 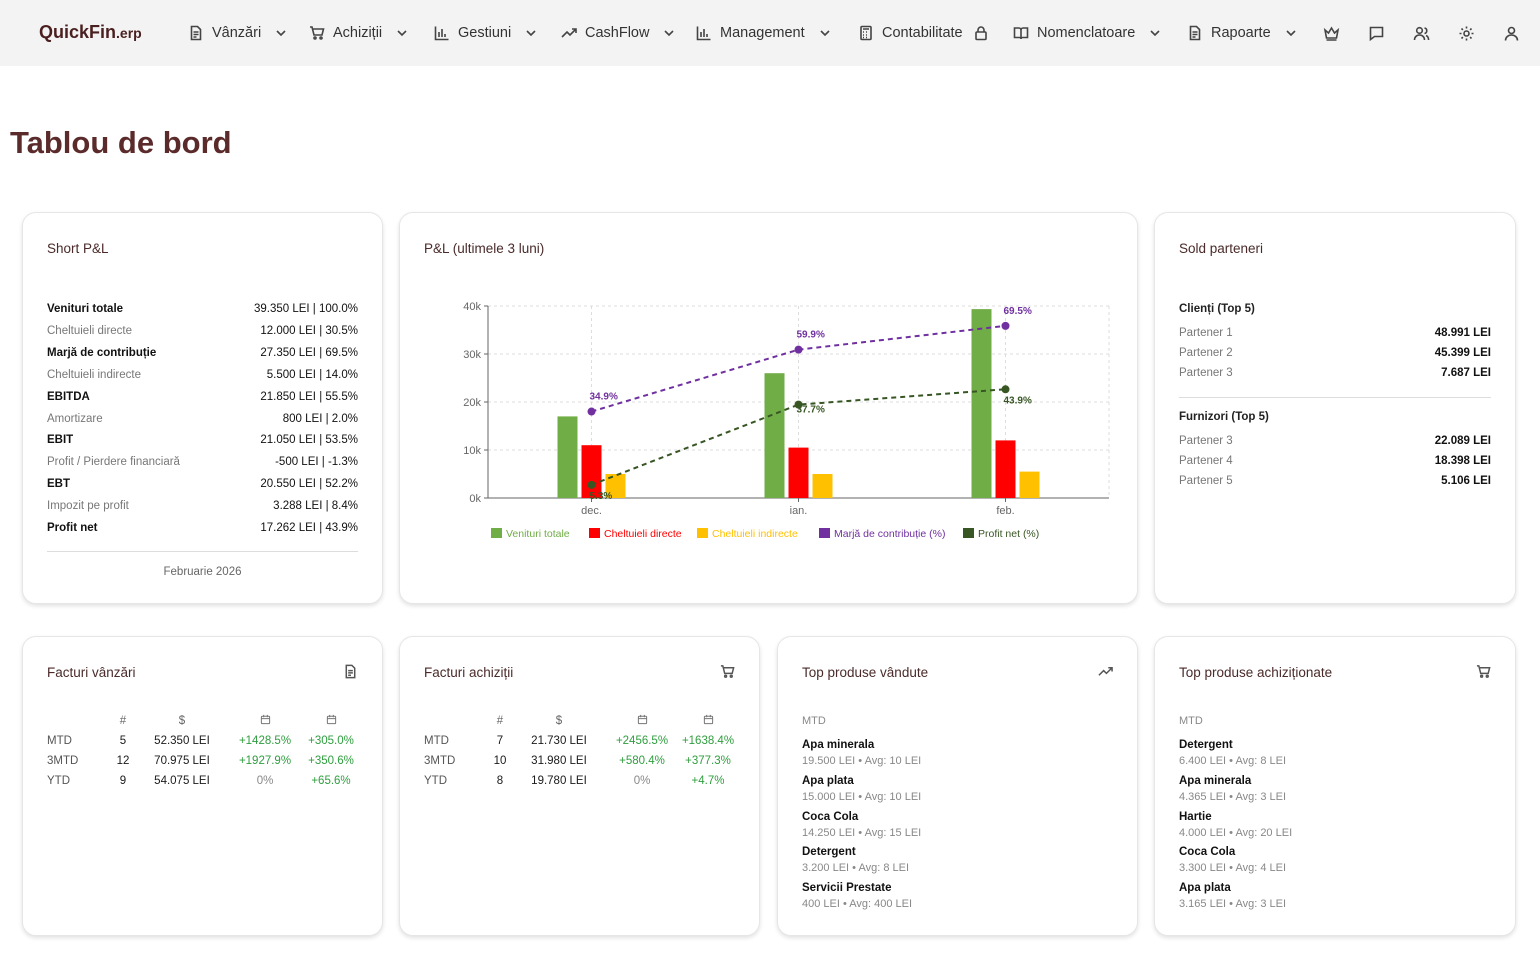 What do you see at coordinates (472, 403) in the screenshot?
I see `y-tick-label: 20k` at bounding box center [472, 403].